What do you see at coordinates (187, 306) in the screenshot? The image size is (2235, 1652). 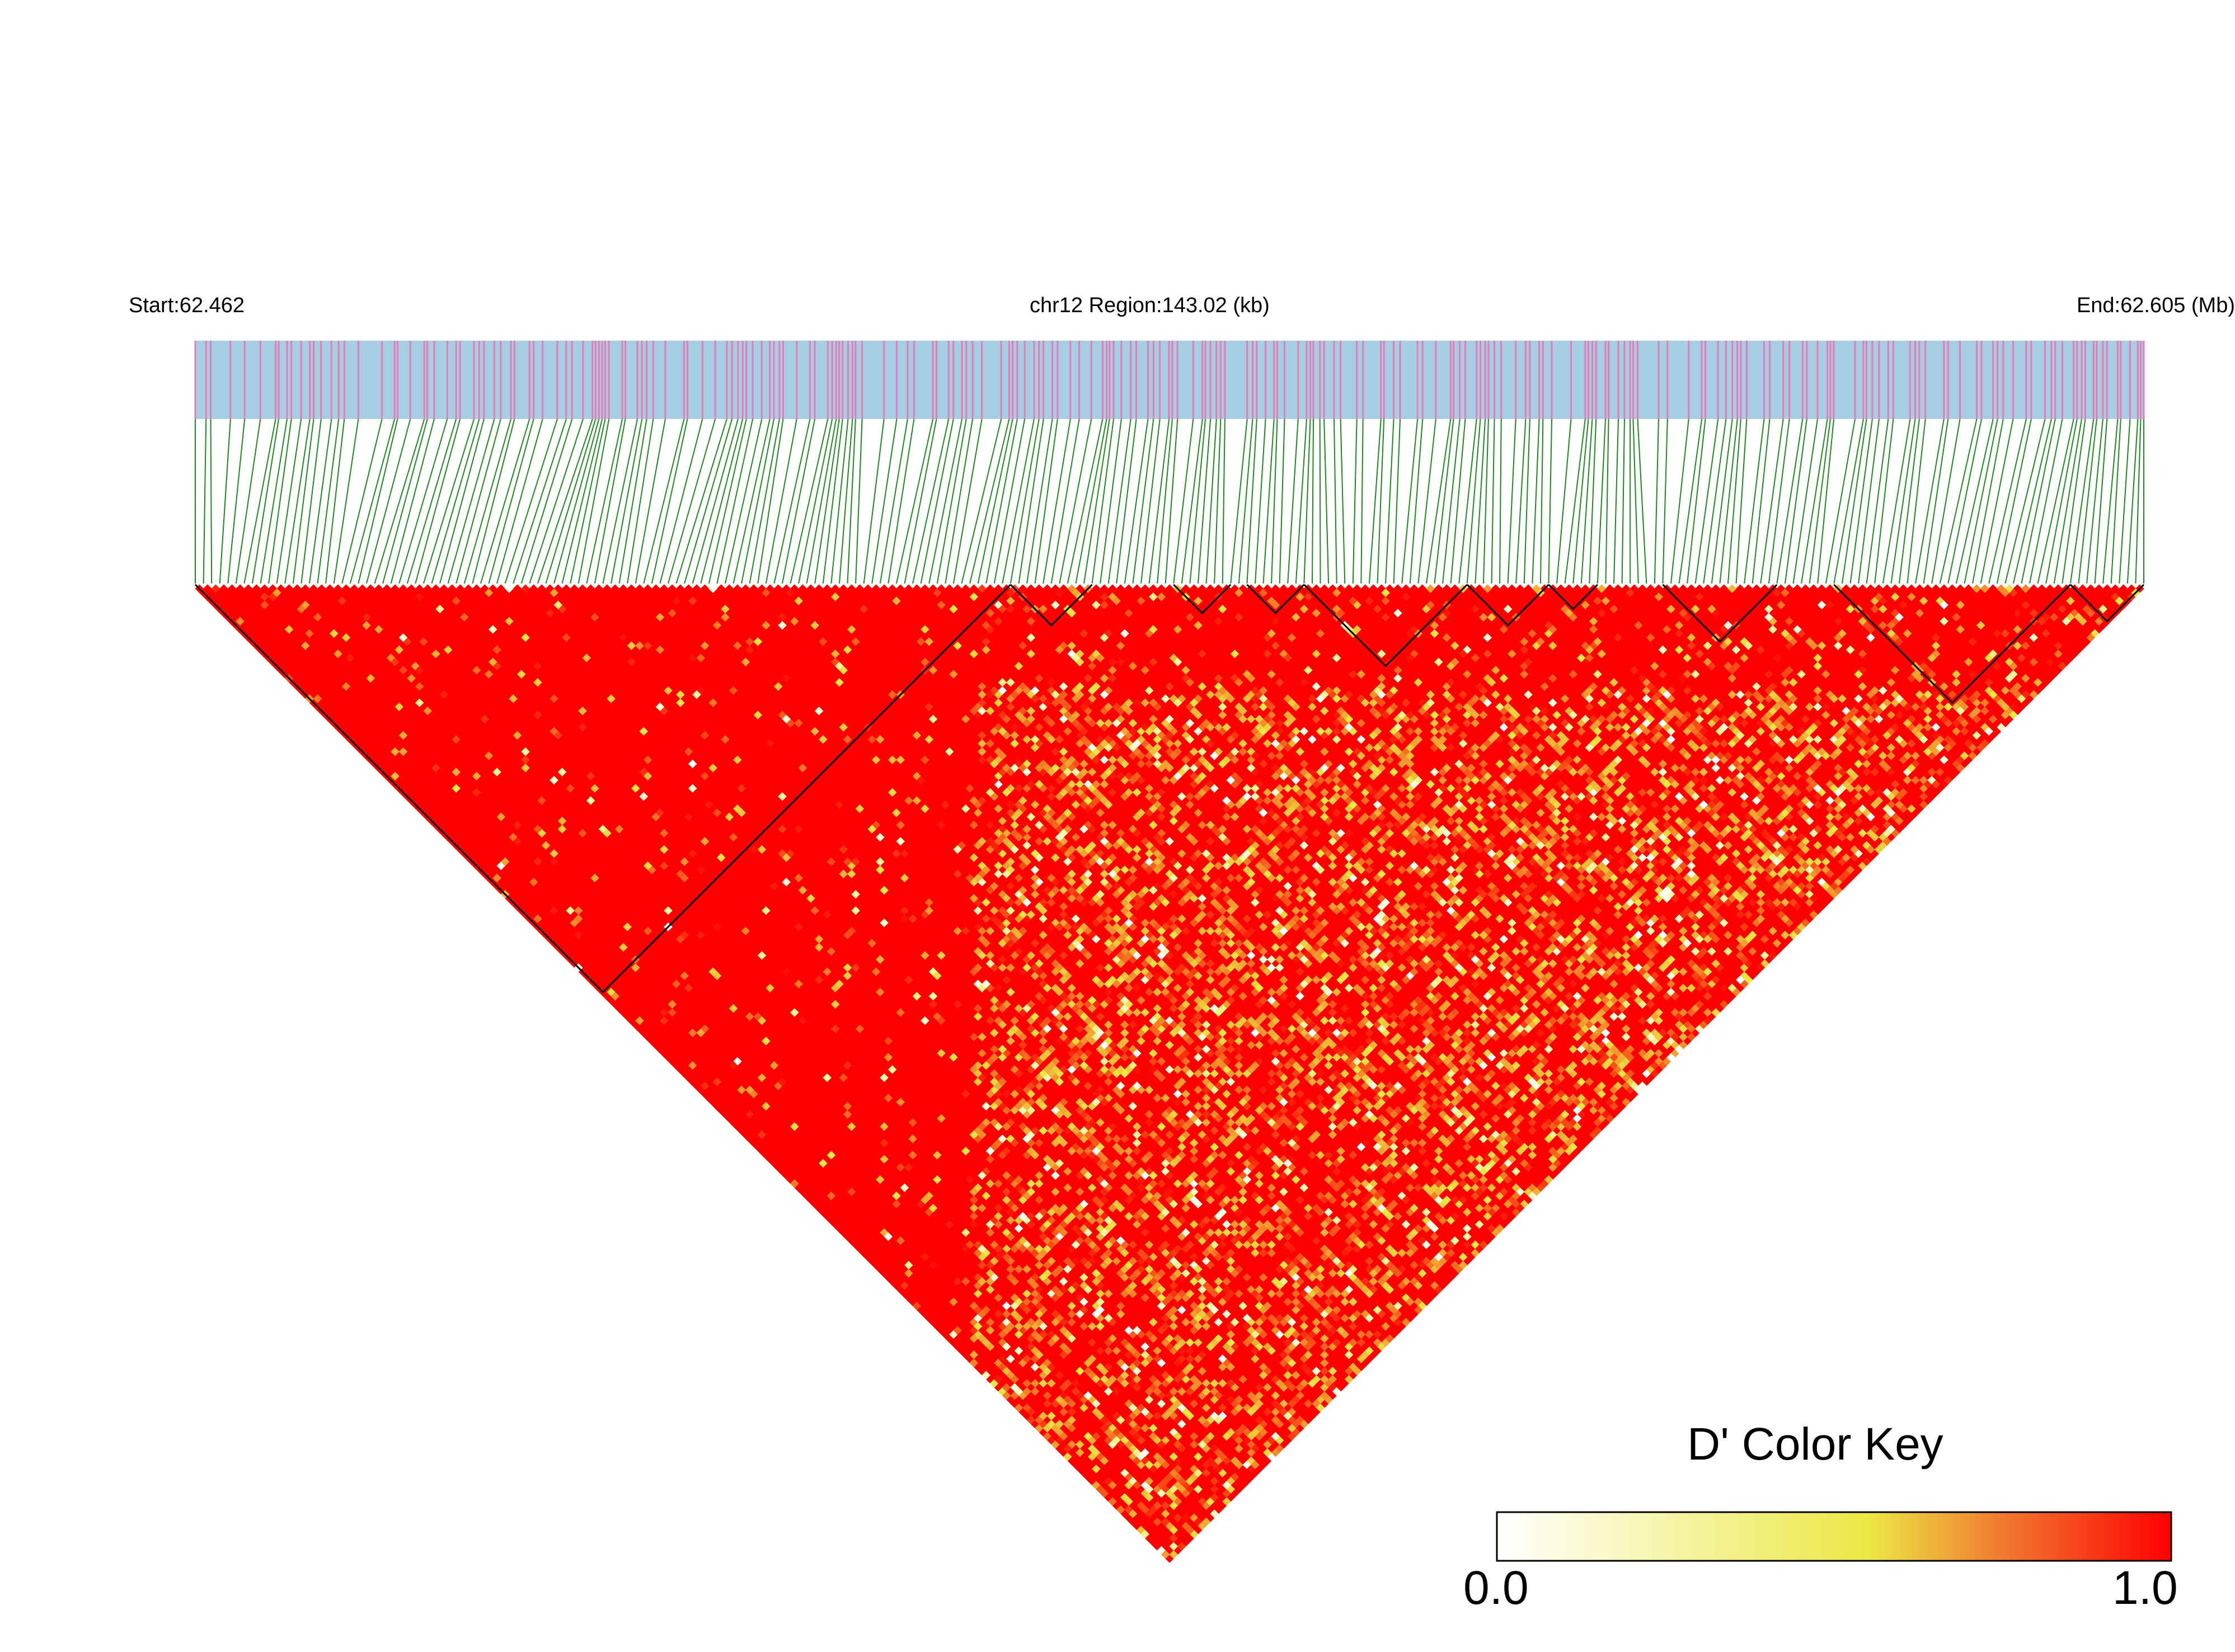 I see `region-start-label: Start:62.462` at bounding box center [187, 306].